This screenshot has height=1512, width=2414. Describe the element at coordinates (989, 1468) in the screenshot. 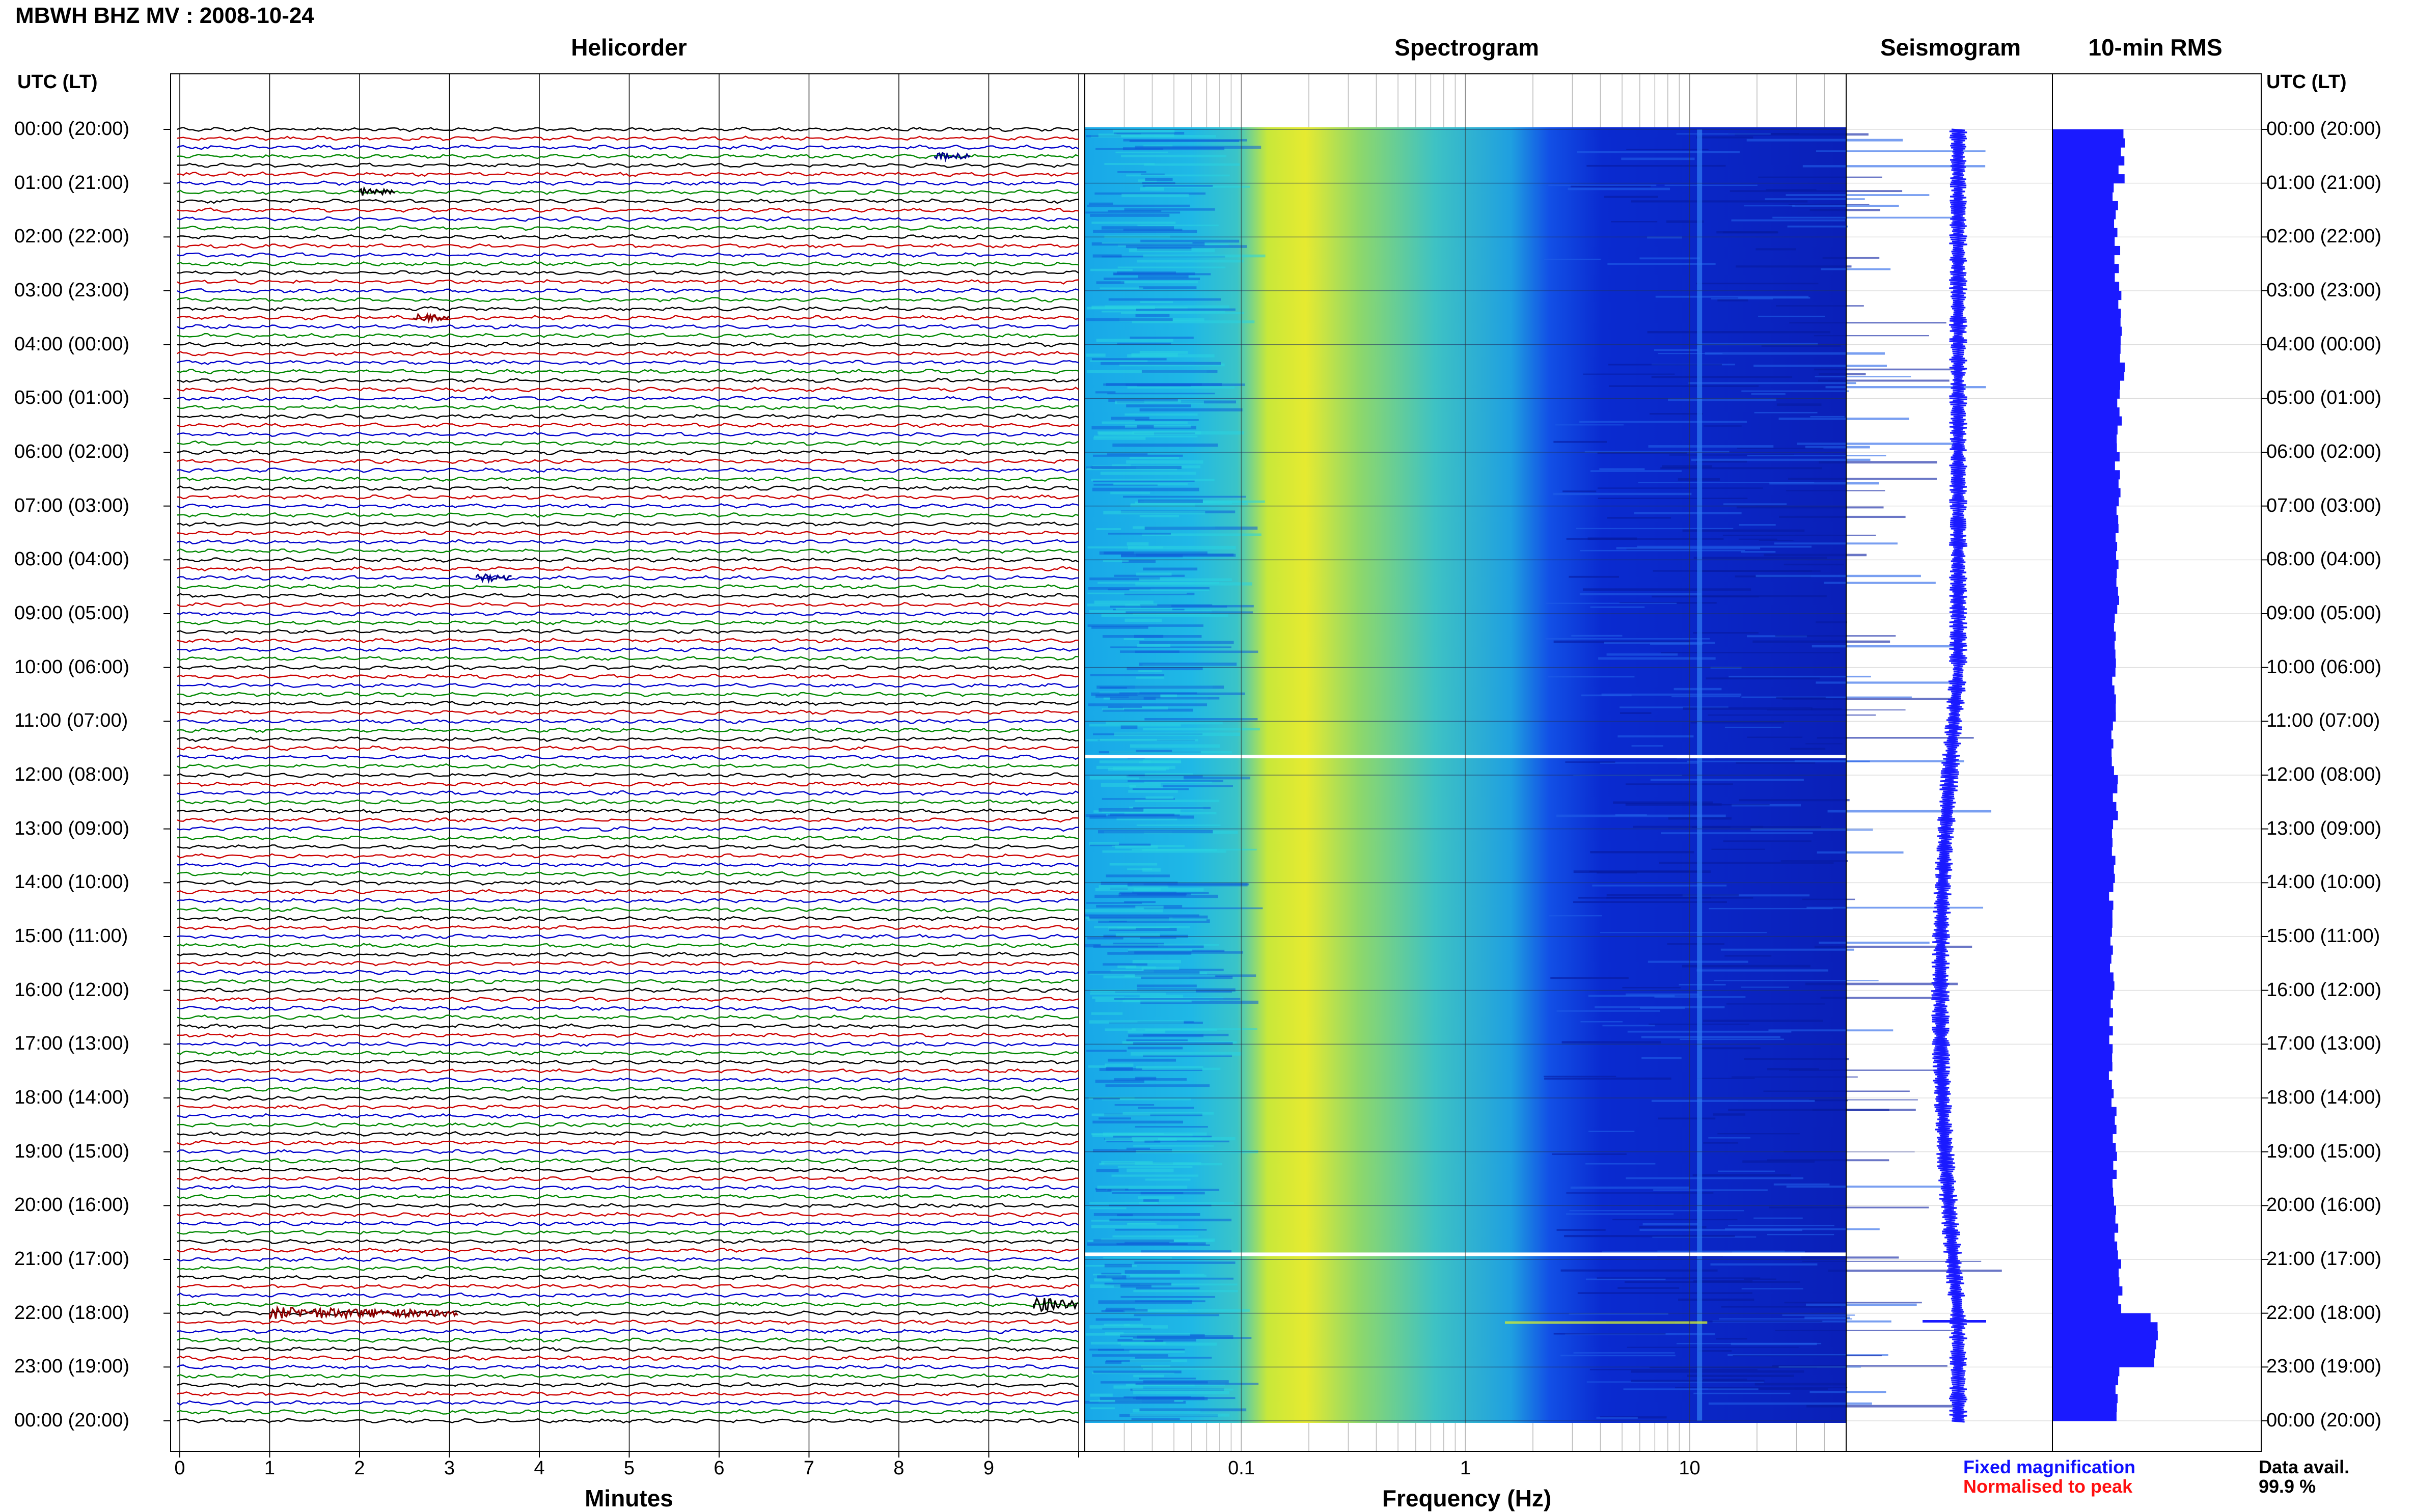

I see `helicorder-x-tick: 9` at that location.